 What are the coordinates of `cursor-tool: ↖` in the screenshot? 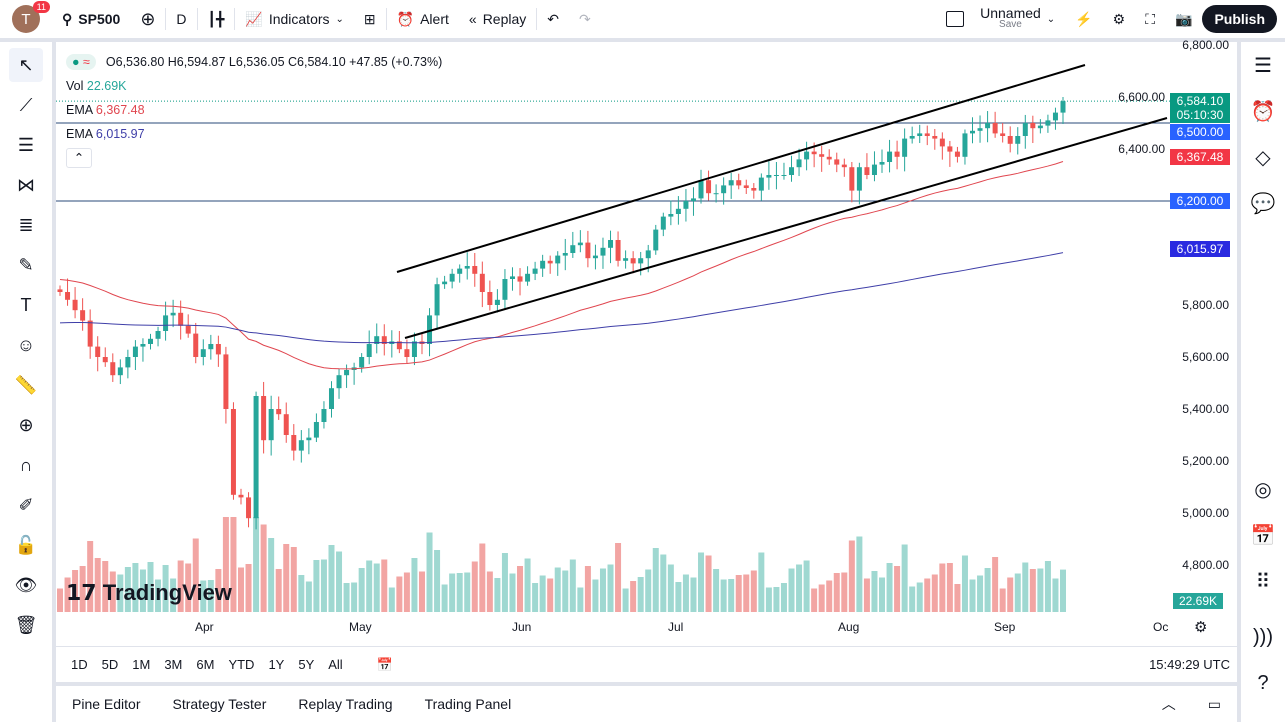 It's located at (26, 65).